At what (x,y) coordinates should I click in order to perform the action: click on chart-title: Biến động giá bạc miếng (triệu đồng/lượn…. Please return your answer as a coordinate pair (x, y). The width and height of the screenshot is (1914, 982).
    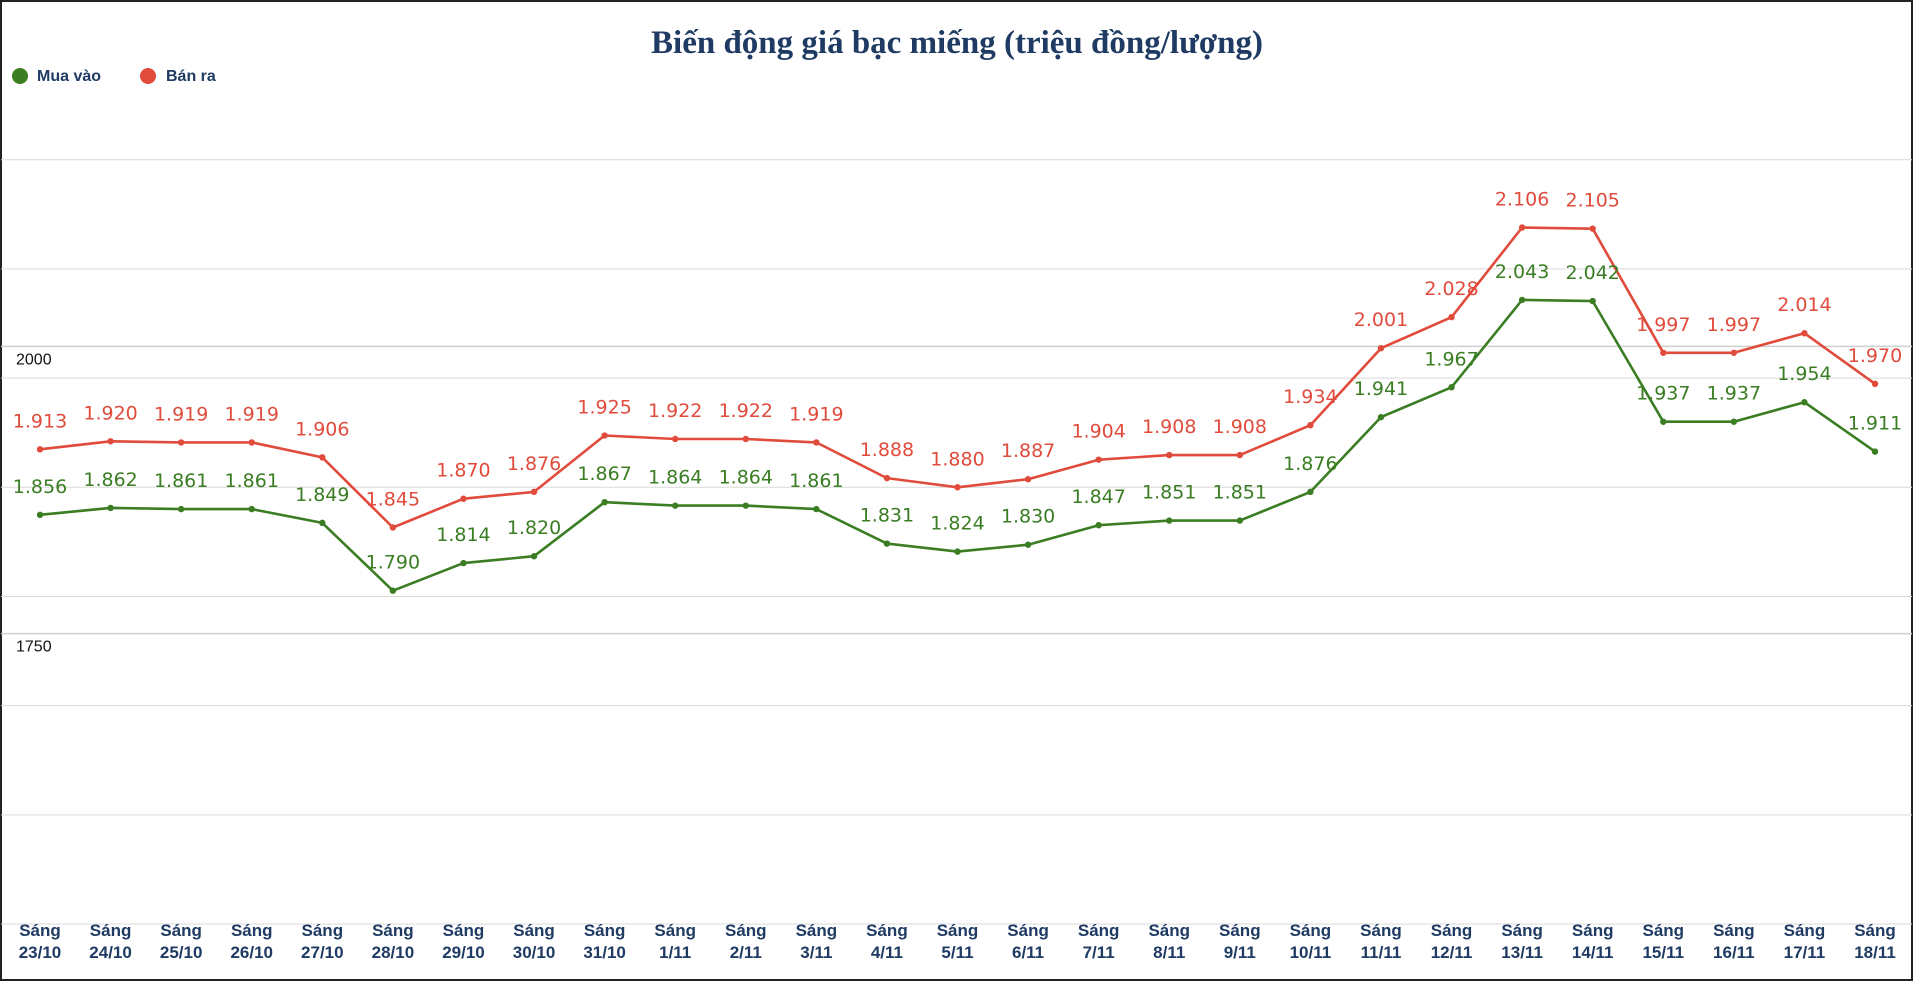
    Looking at the image, I should click on (957, 43).